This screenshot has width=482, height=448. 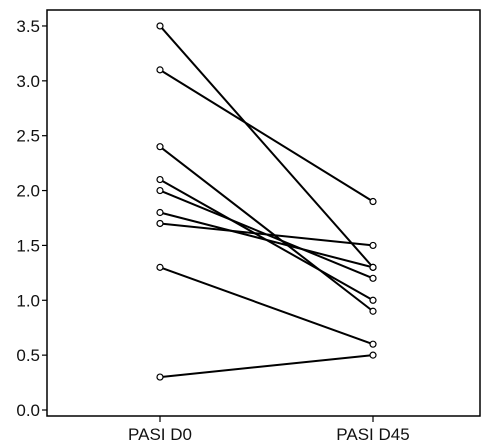 I want to click on y-tick-label: 1.0, so click(x=28, y=300).